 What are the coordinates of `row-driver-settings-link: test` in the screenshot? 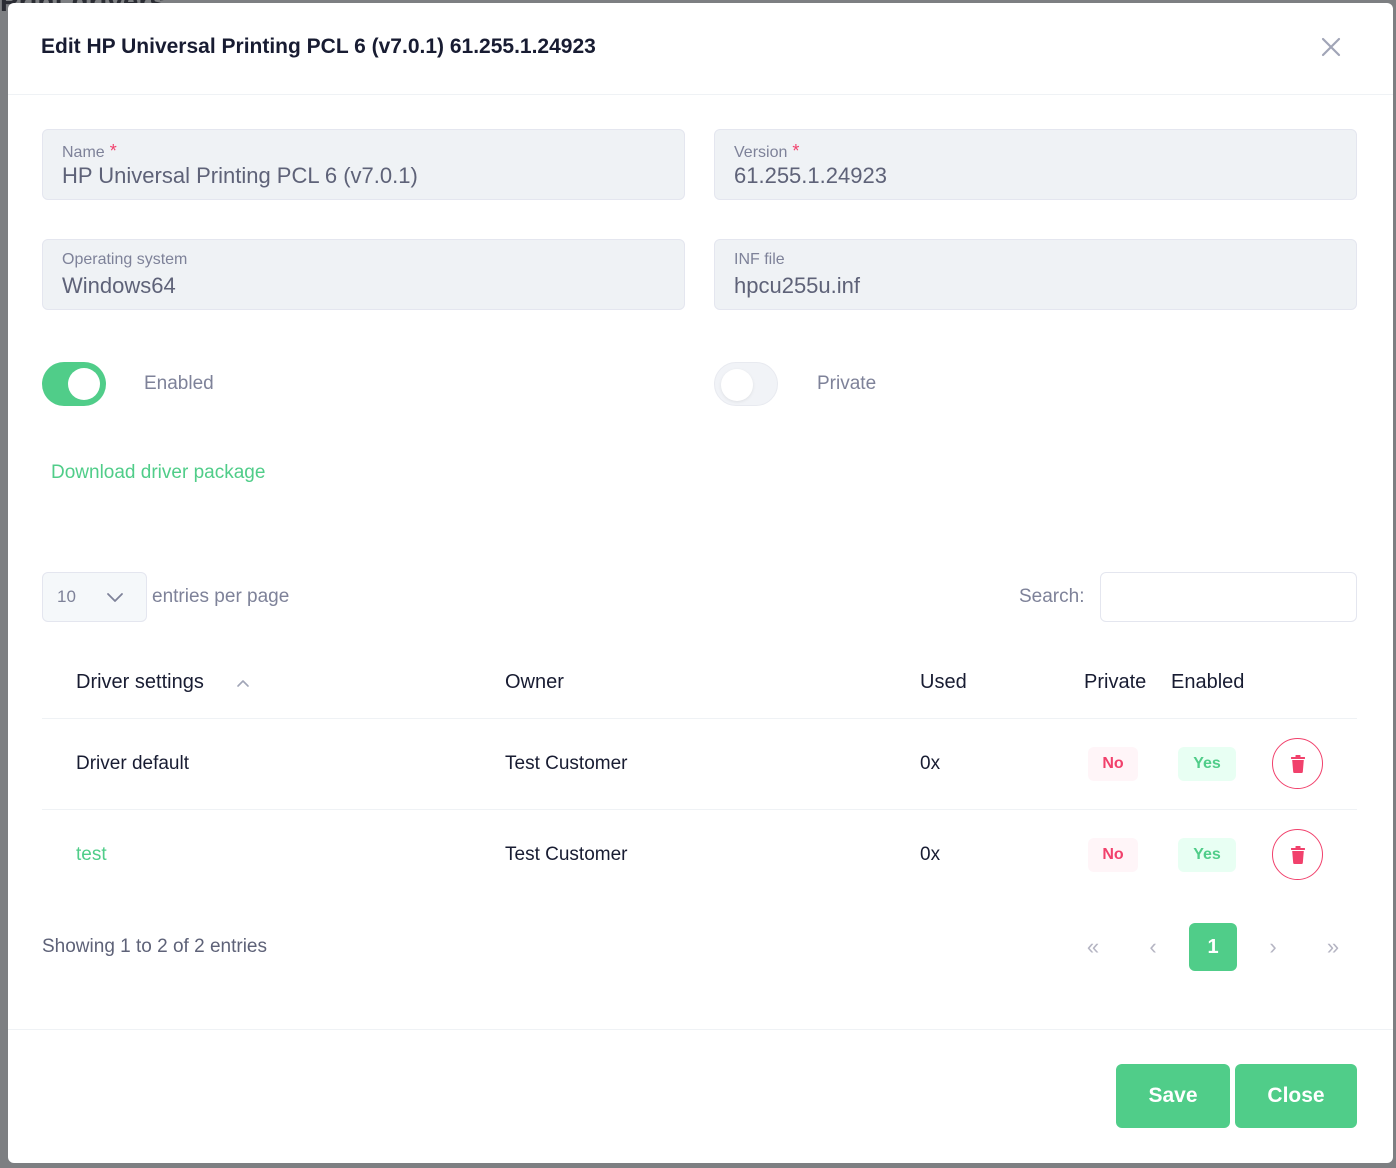 It's located at (91, 854).